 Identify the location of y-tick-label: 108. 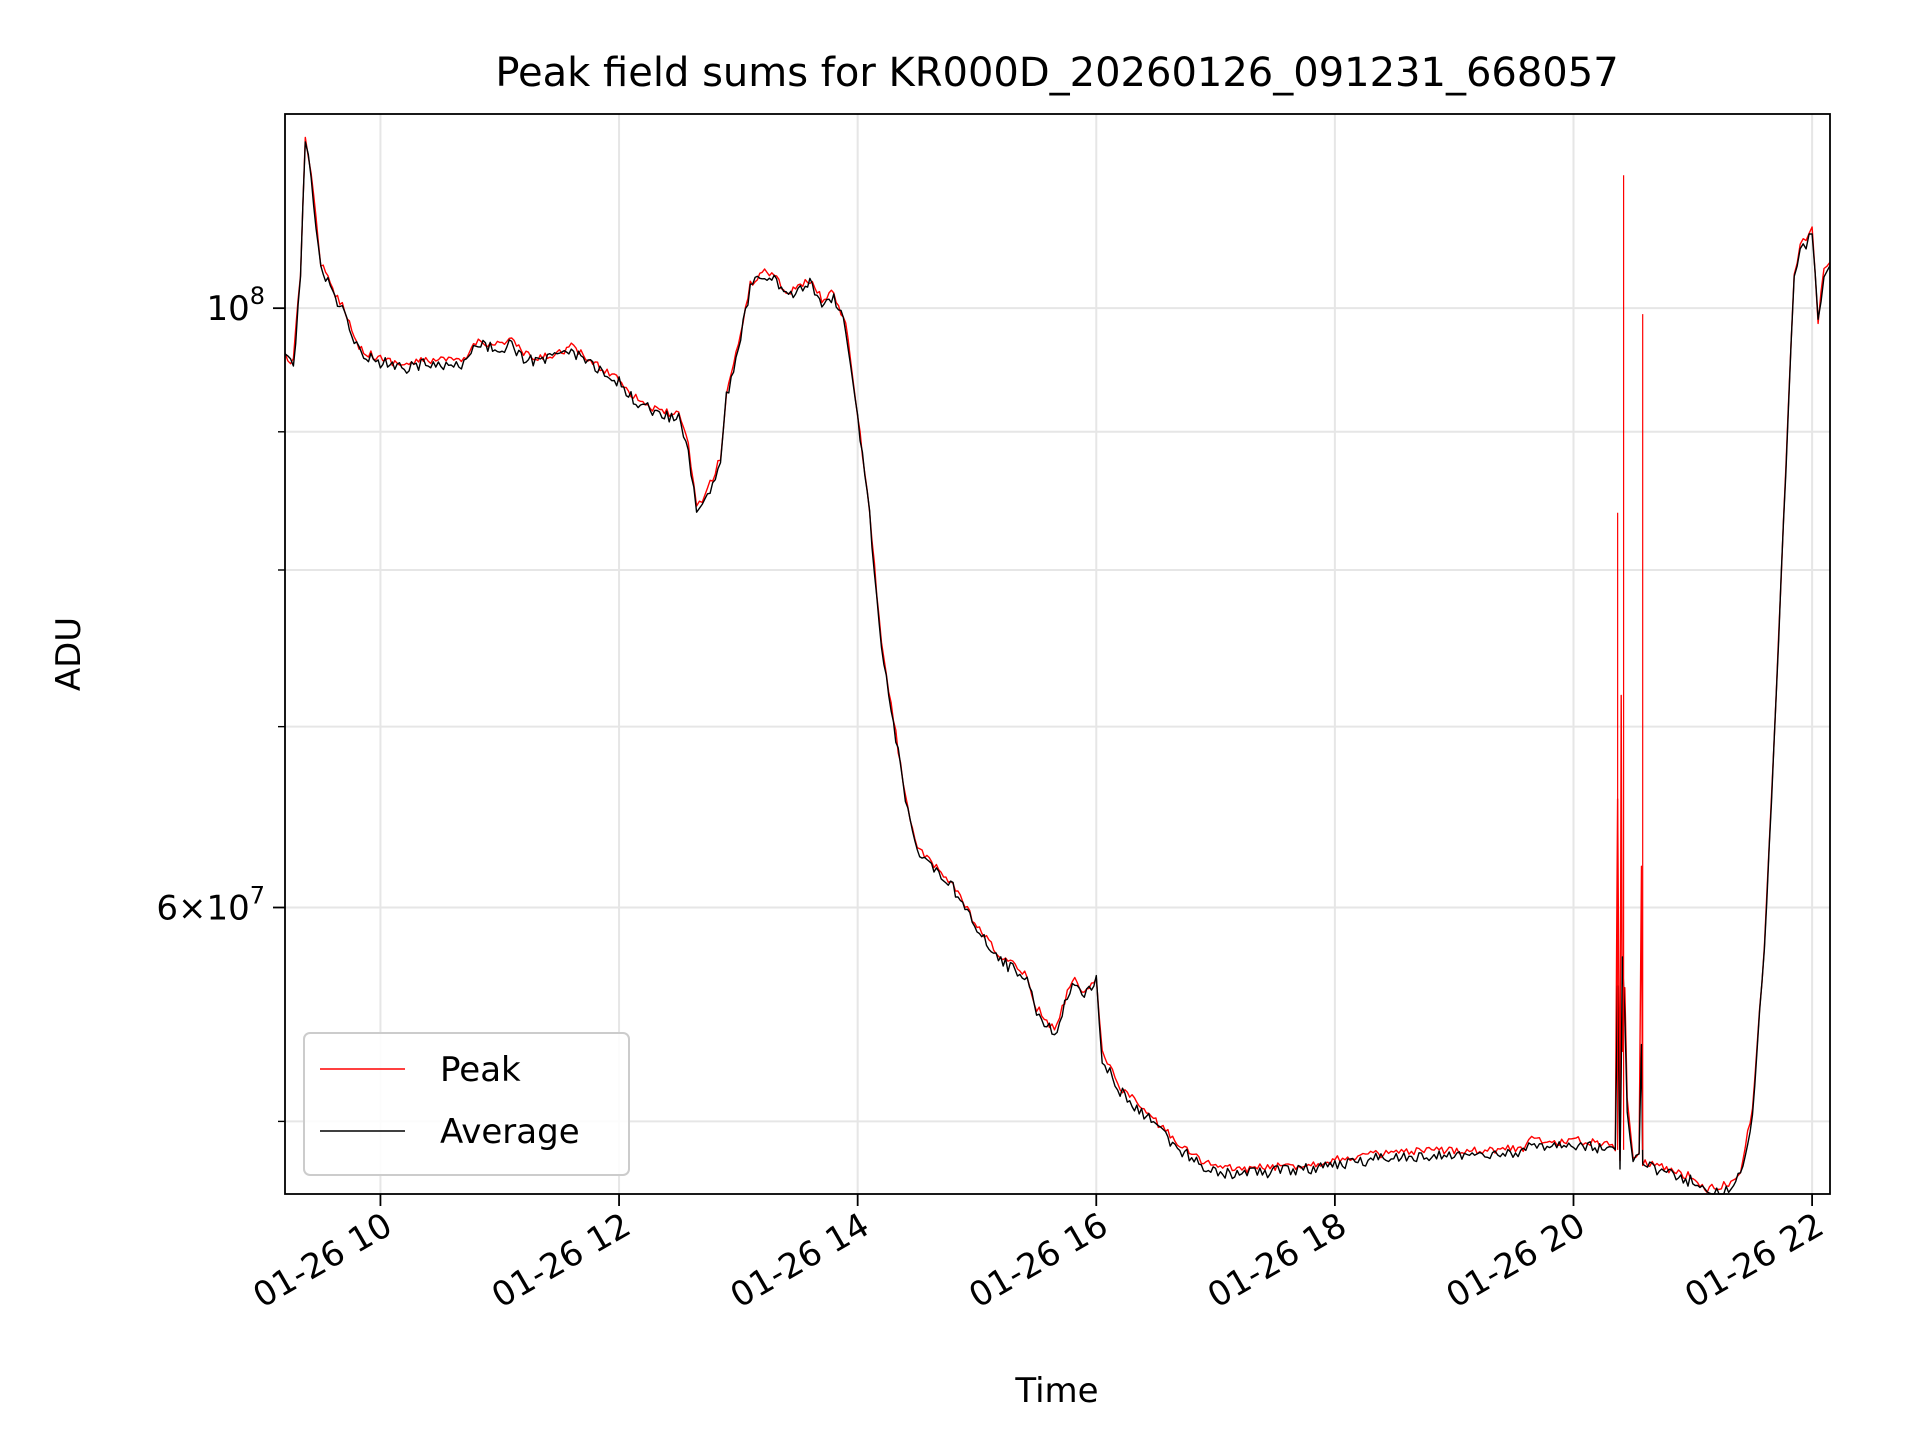
(235, 305).